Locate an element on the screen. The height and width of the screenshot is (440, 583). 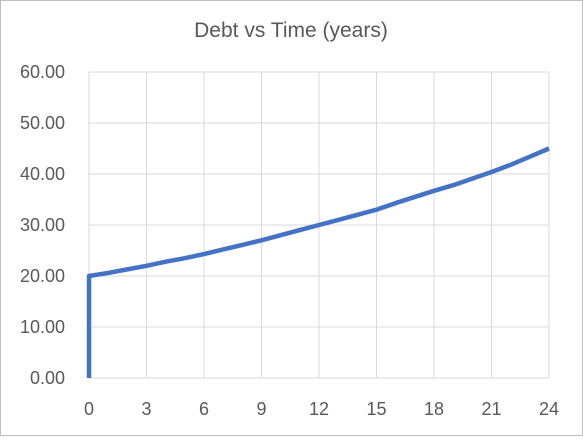
x-tick-label: 9 is located at coordinates (261, 409).